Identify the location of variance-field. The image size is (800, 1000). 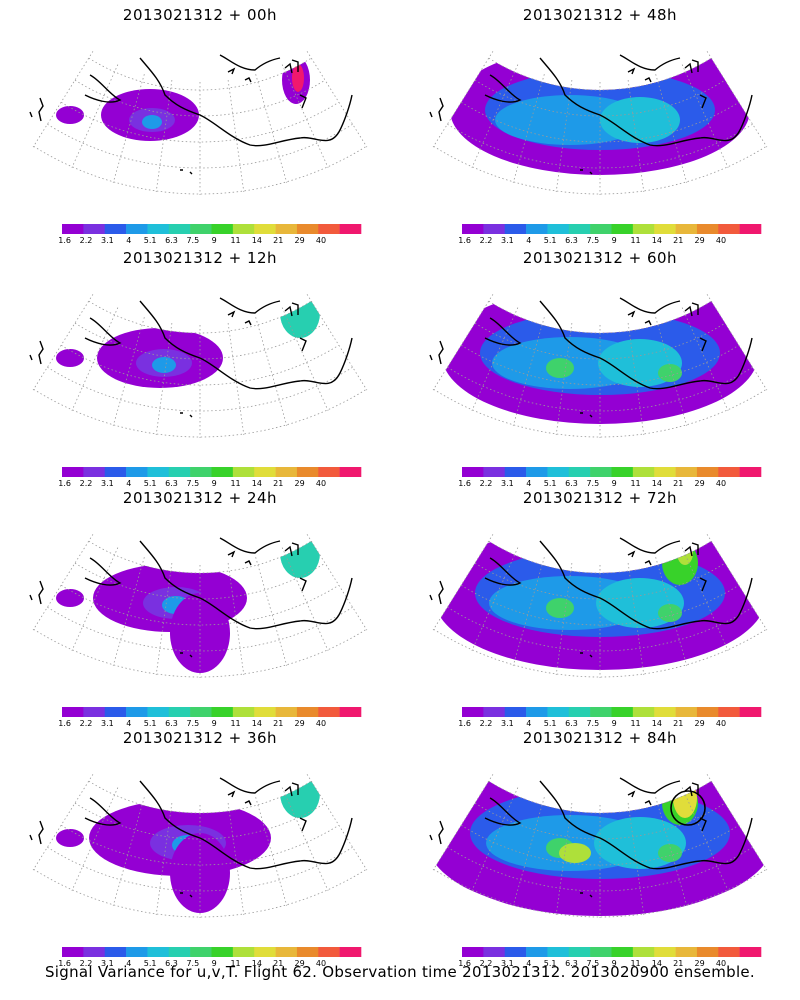
(188, 607).